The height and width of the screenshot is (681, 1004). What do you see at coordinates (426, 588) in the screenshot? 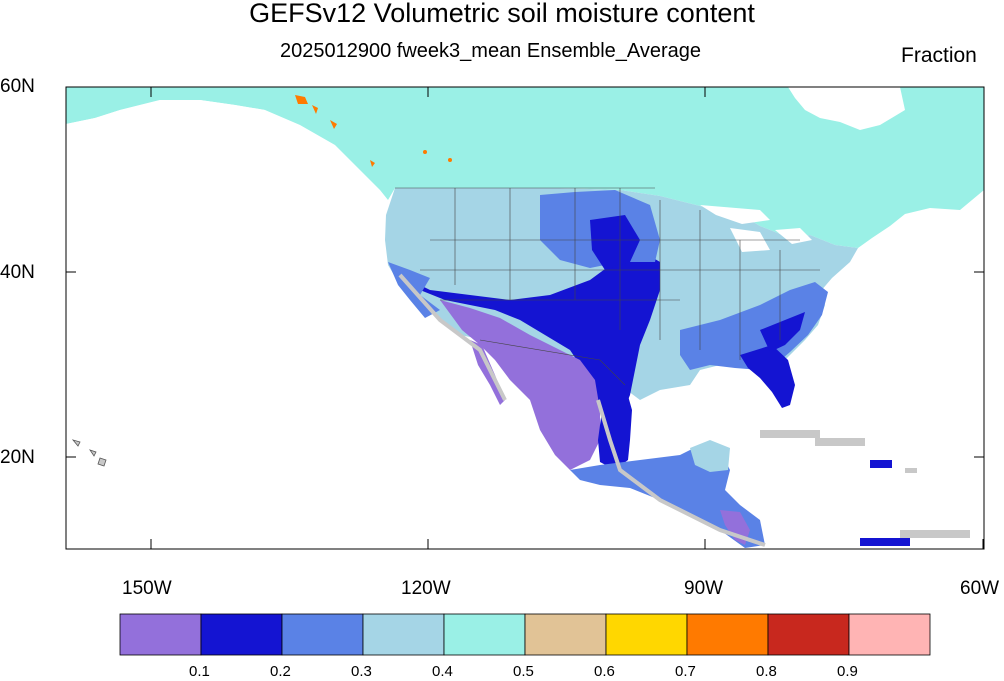
I see `lon-label-120w: 120W` at bounding box center [426, 588].